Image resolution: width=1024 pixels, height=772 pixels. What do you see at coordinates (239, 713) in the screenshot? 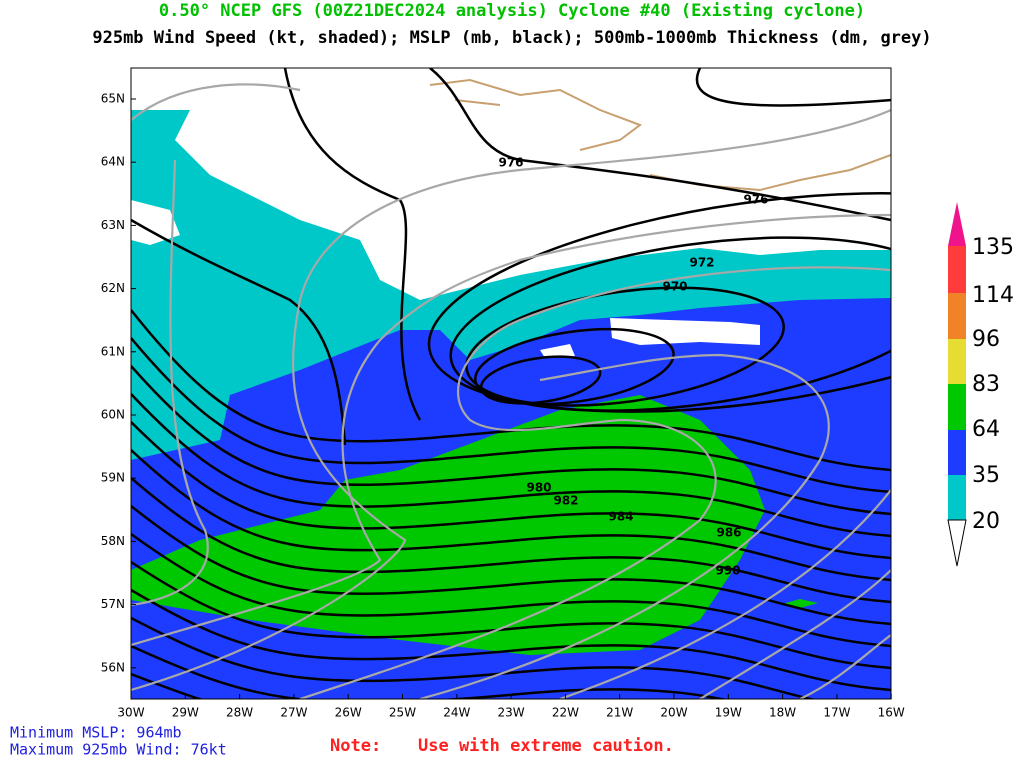
I see `lon-label: 28W` at bounding box center [239, 713].